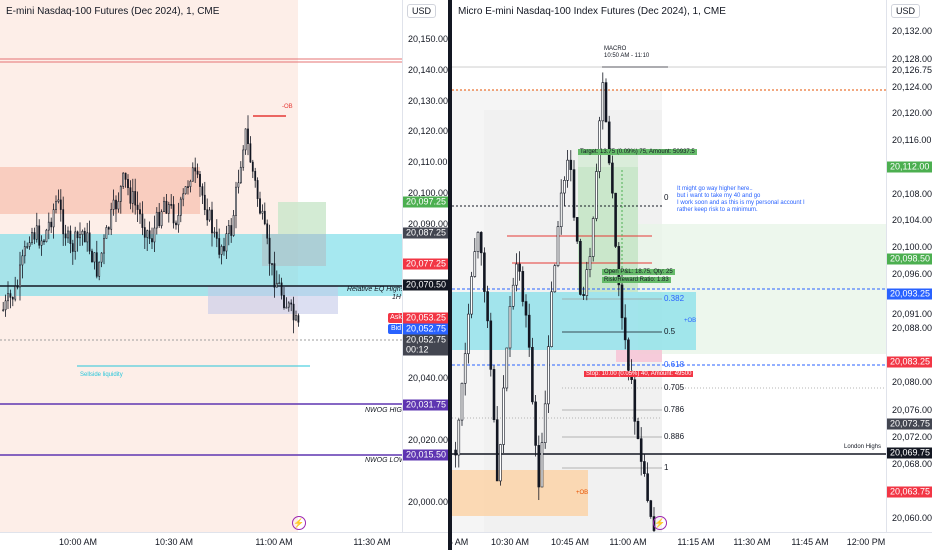  I want to click on price-tick: 20,128.00, so click(912, 59).